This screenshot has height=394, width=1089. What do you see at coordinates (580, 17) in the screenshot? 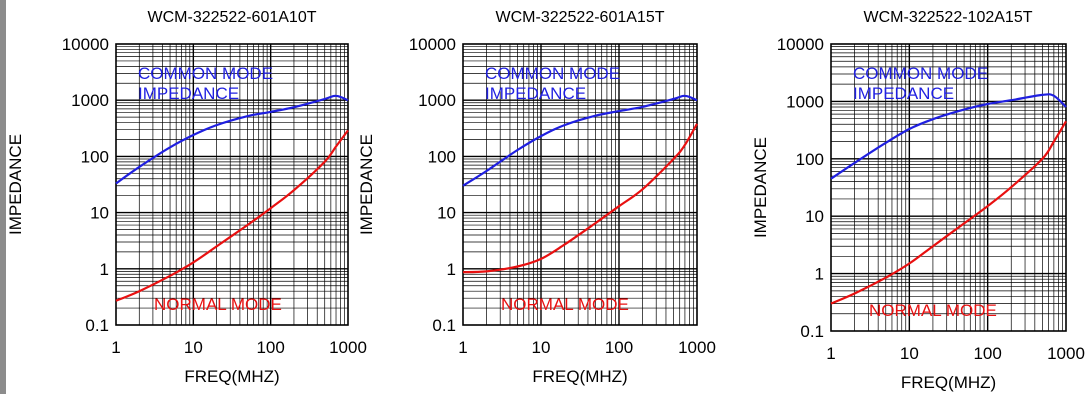
I see `chart-title: WCM-322522-601A15T` at bounding box center [580, 17].